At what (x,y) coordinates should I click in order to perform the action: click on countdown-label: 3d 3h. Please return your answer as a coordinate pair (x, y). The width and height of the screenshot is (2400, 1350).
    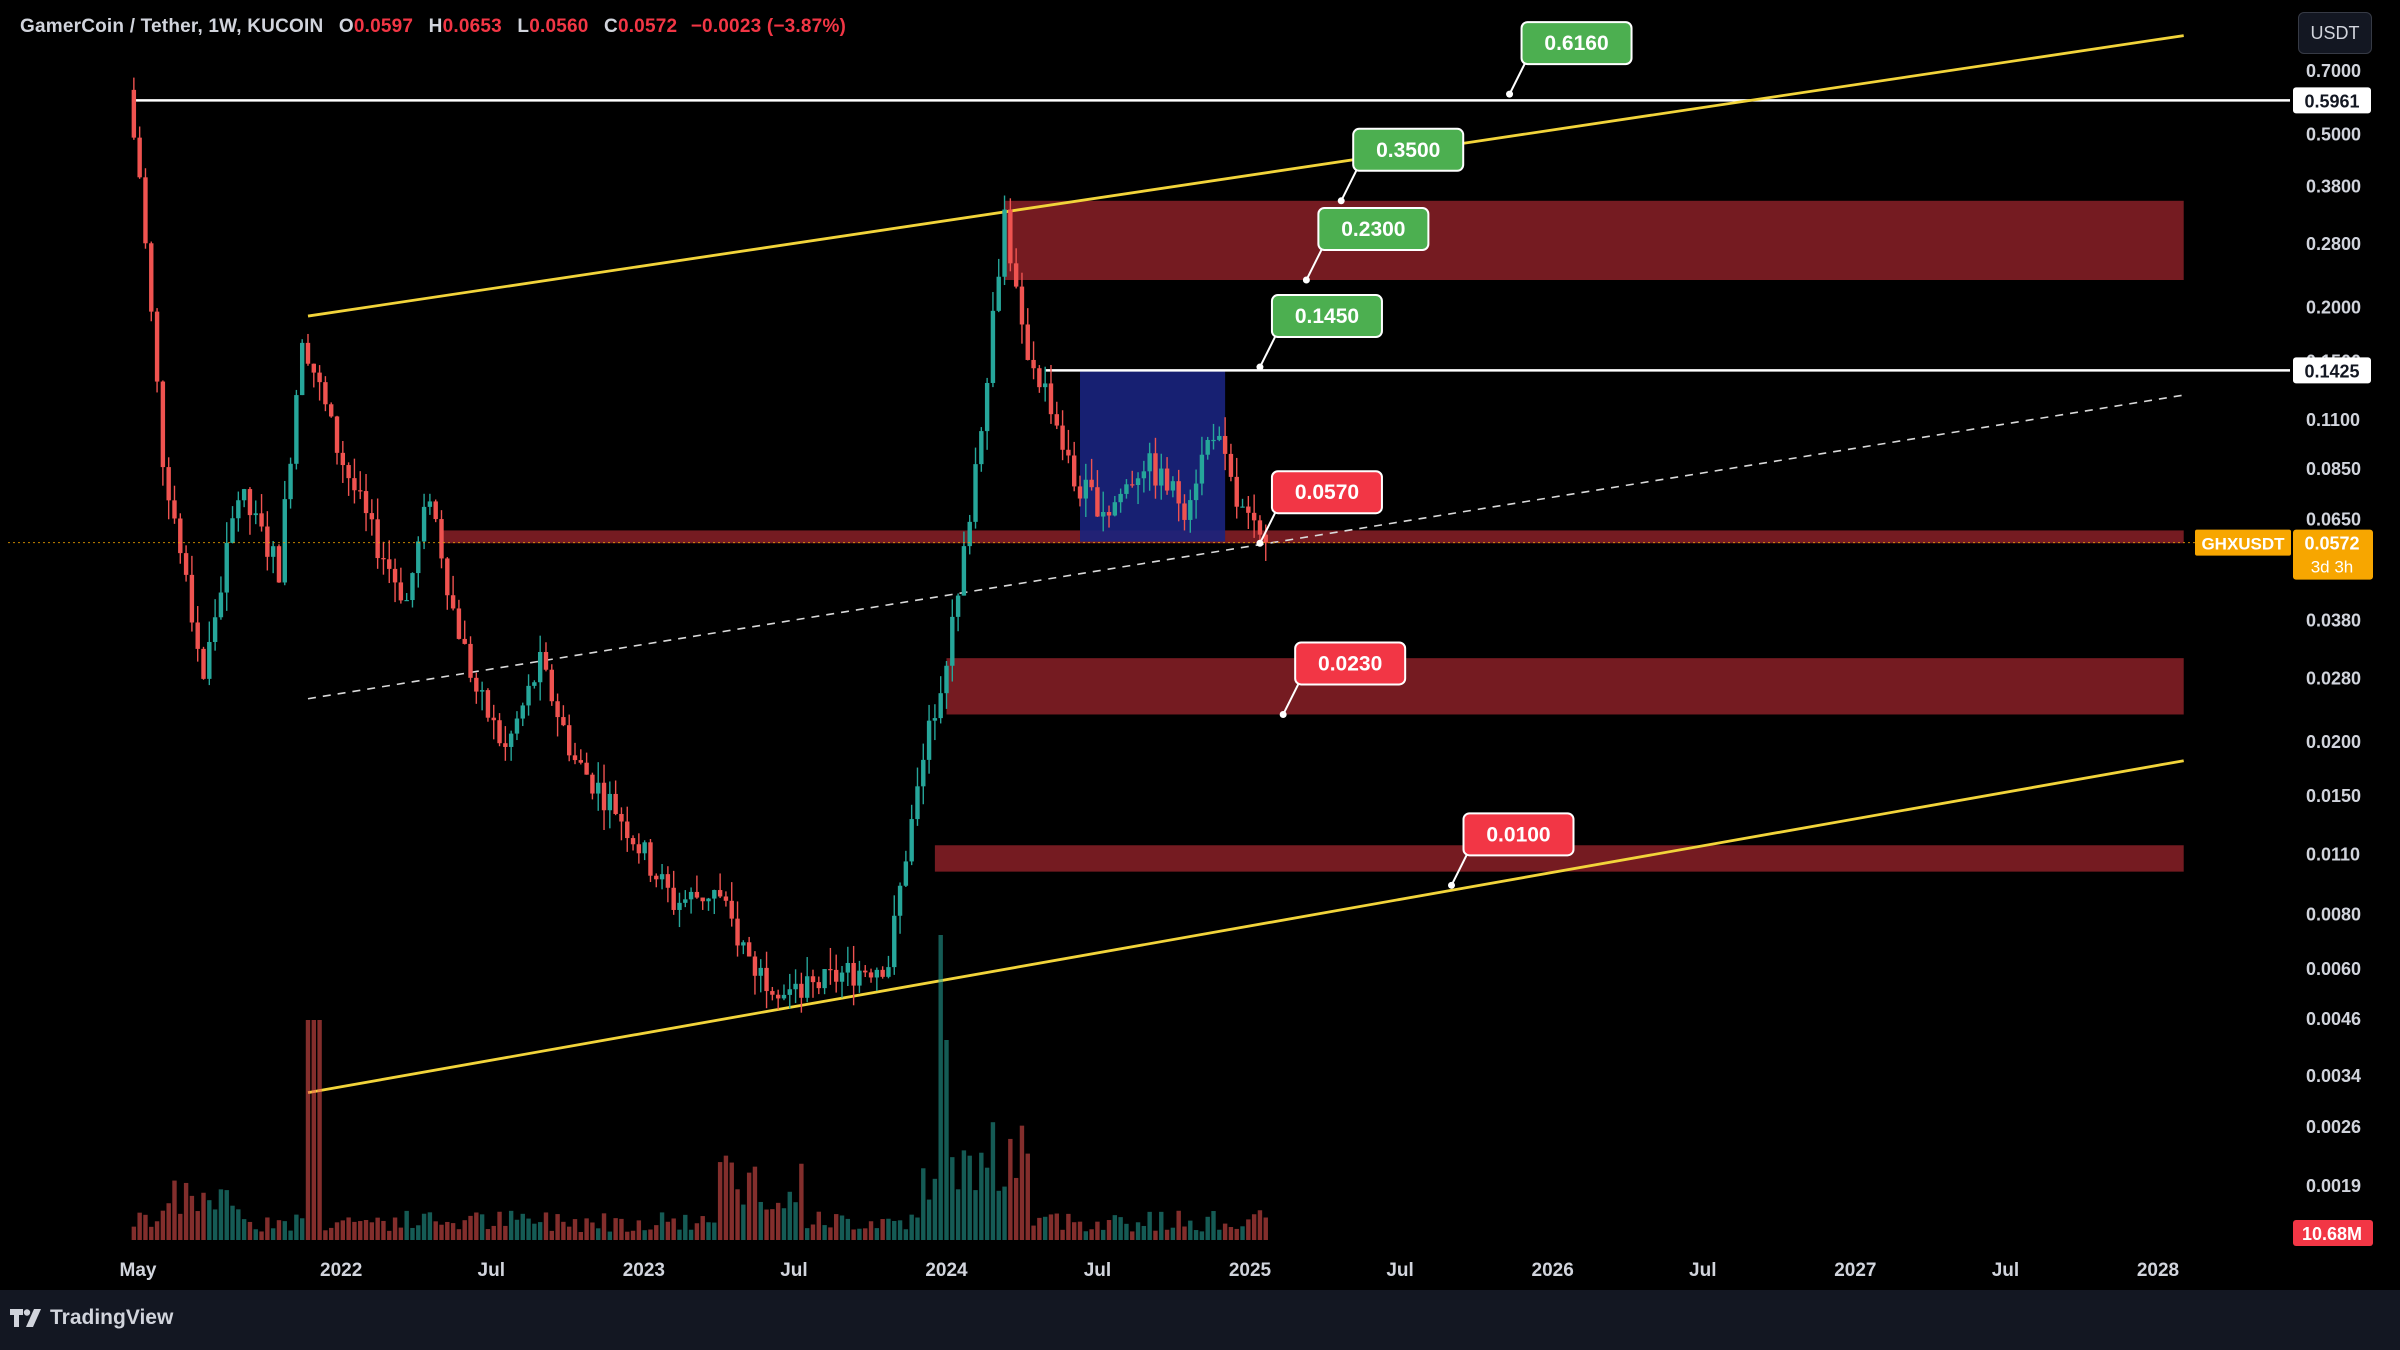
    Looking at the image, I should click on (2332, 567).